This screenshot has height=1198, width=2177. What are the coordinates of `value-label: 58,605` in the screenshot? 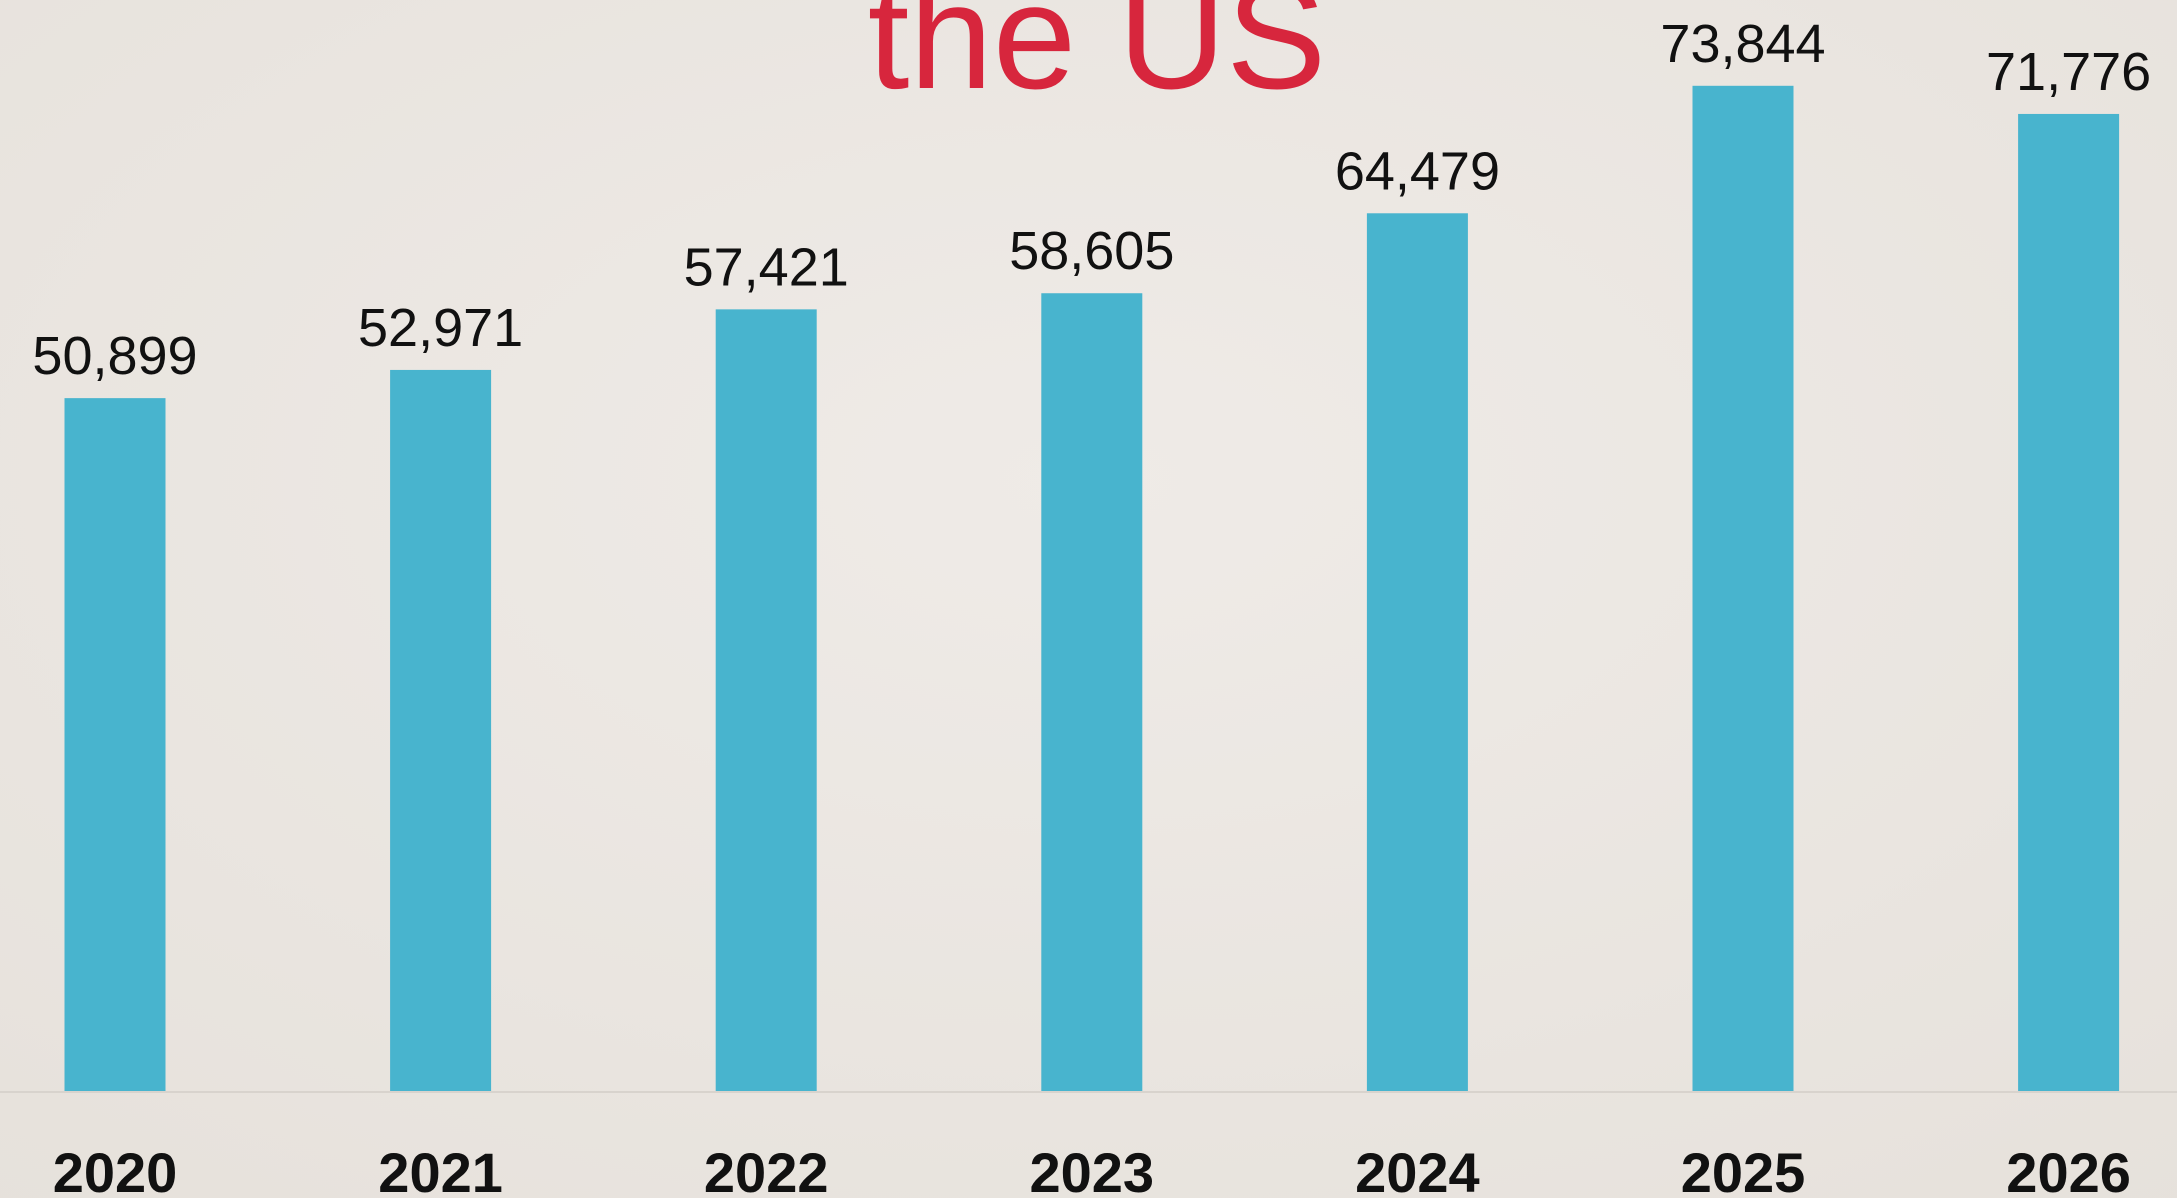 It's located at (1091, 251).